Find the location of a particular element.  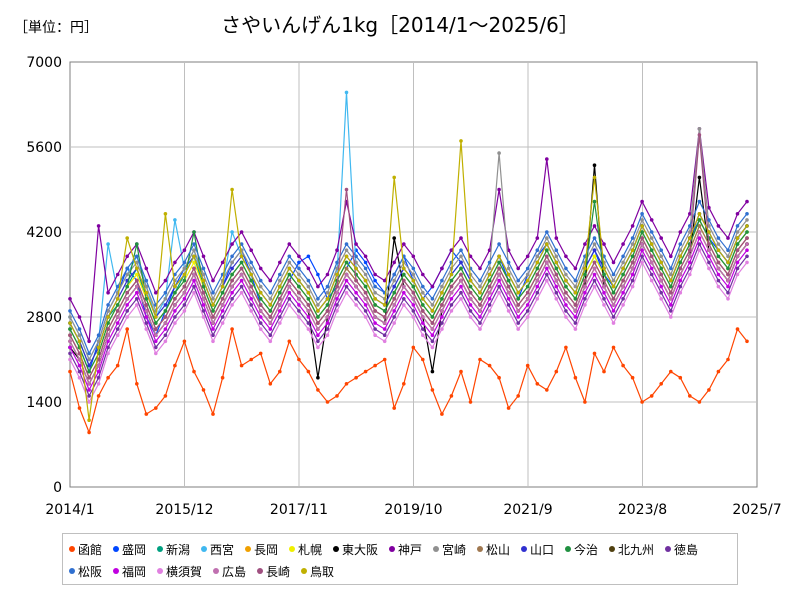

legend-label: 新潟 is located at coordinates (178, 549).